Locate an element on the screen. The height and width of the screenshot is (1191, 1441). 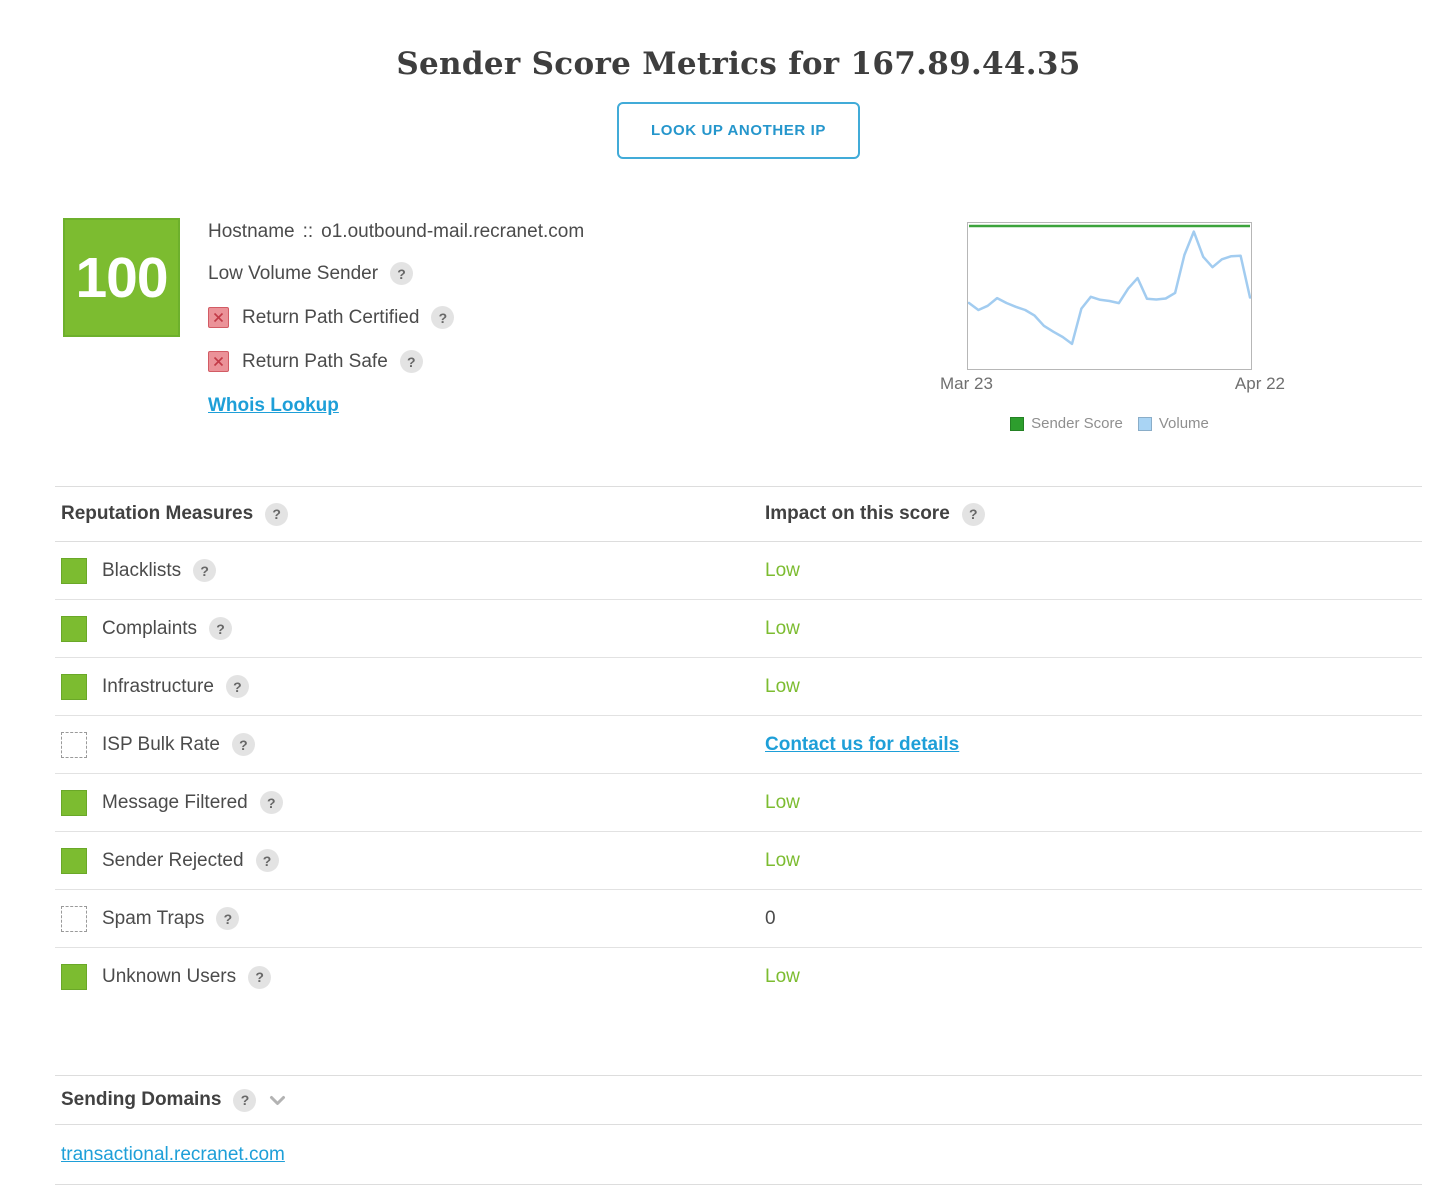
return-path-certified-line: Return Path Certified ? is located at coordinates (331, 317).